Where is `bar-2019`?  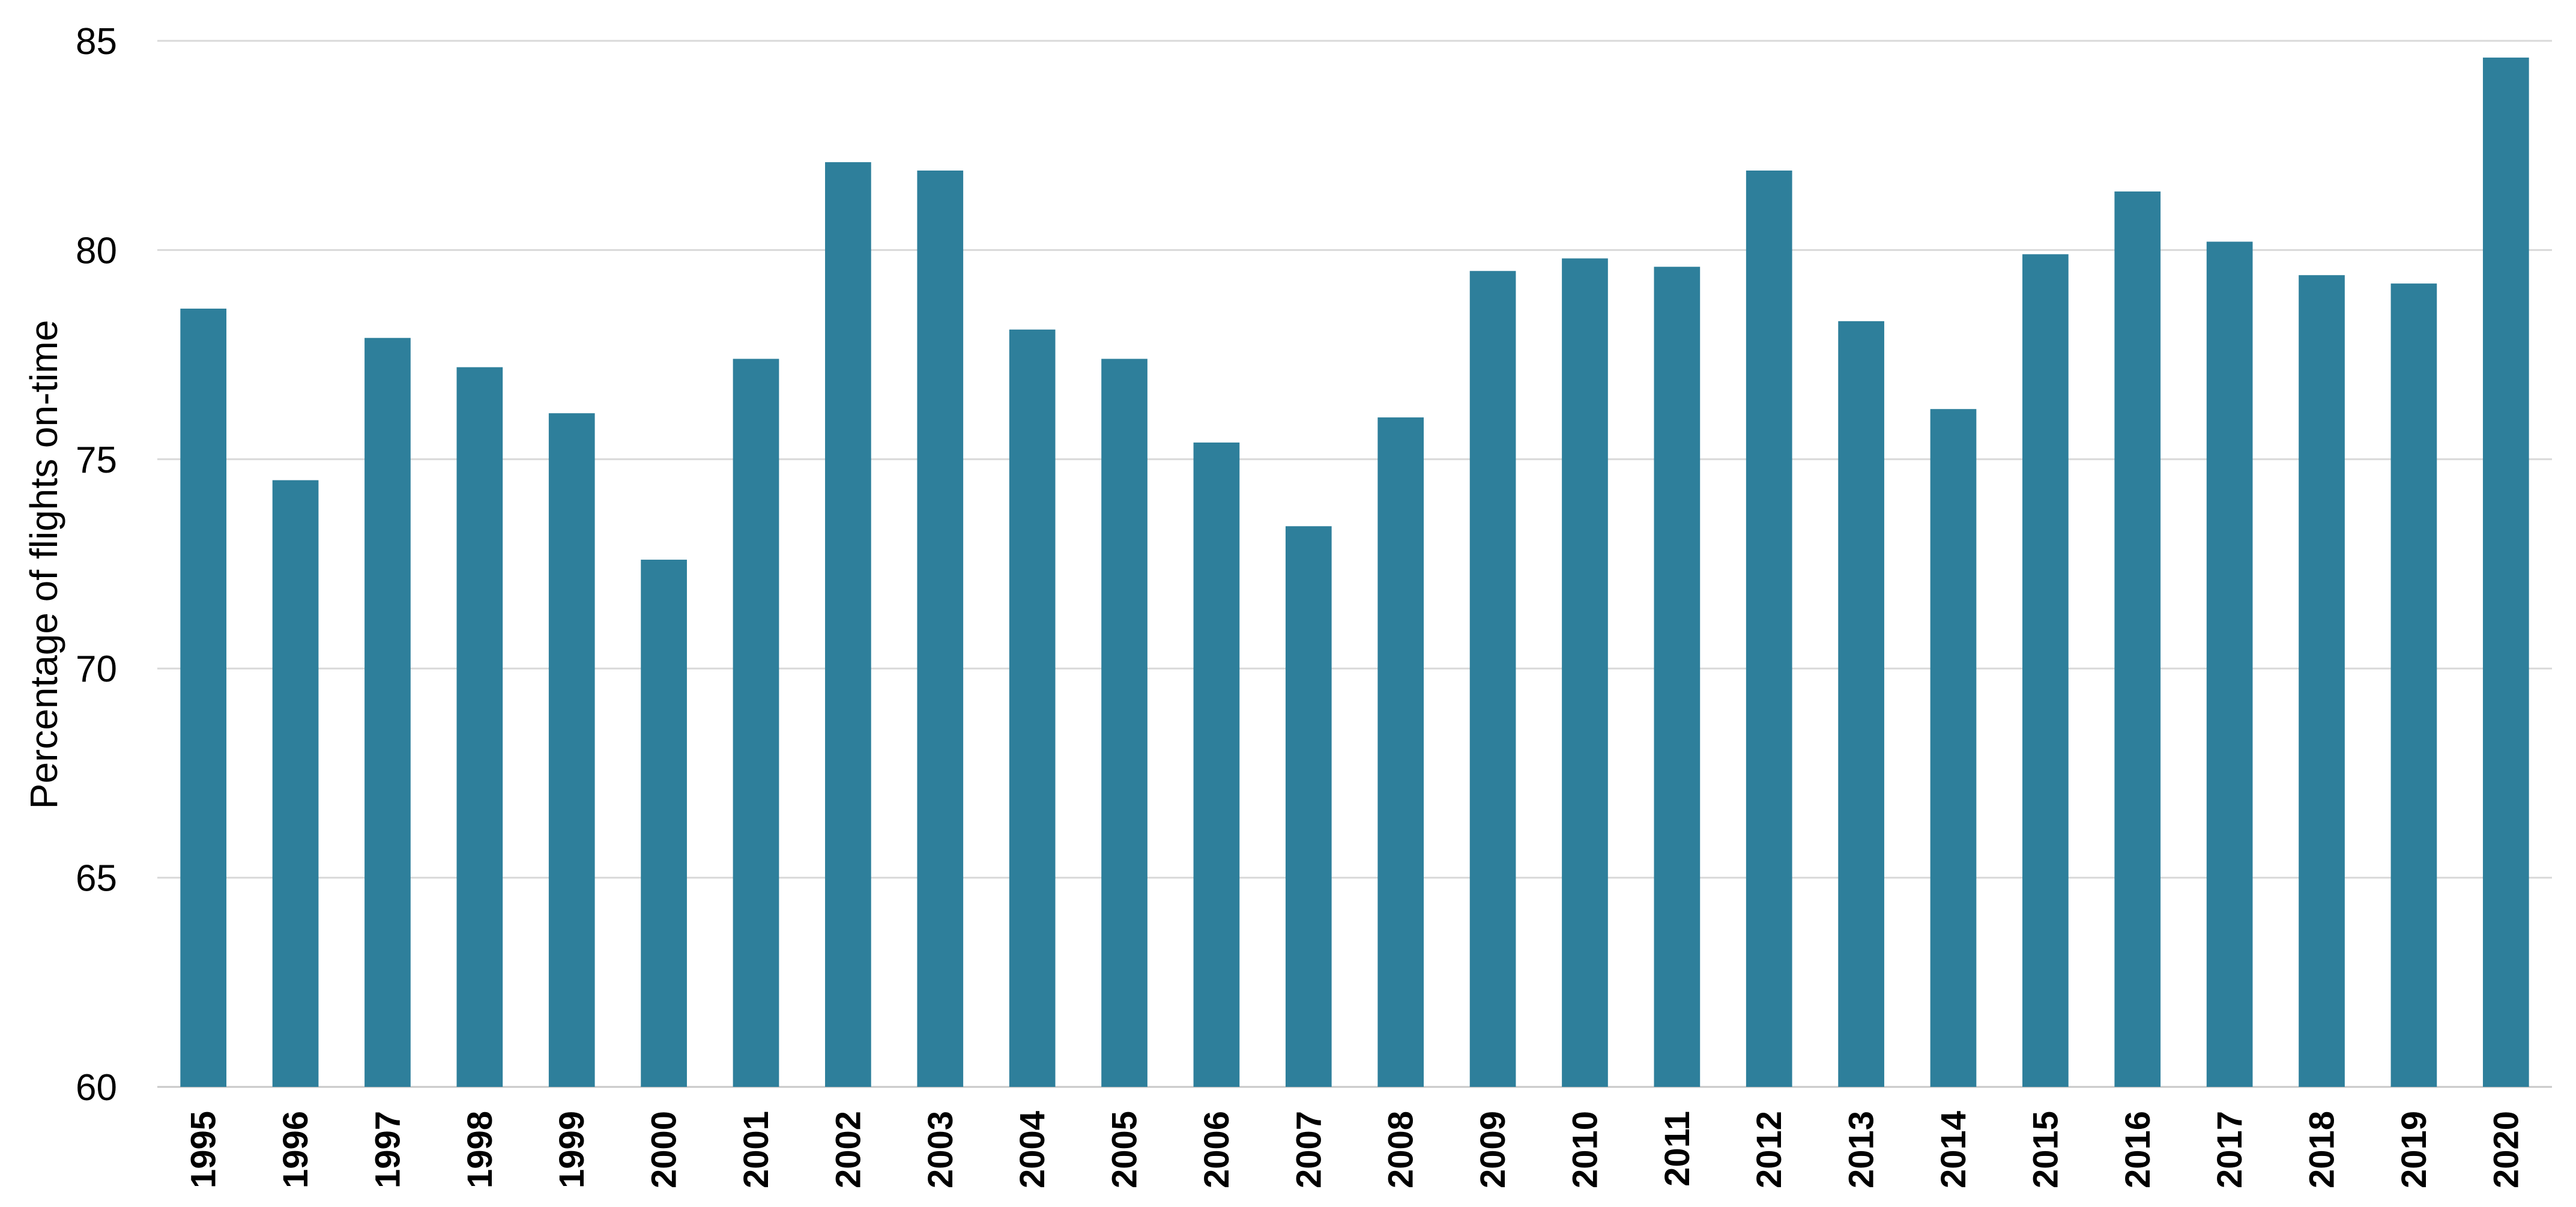 bar-2019 is located at coordinates (2413, 685).